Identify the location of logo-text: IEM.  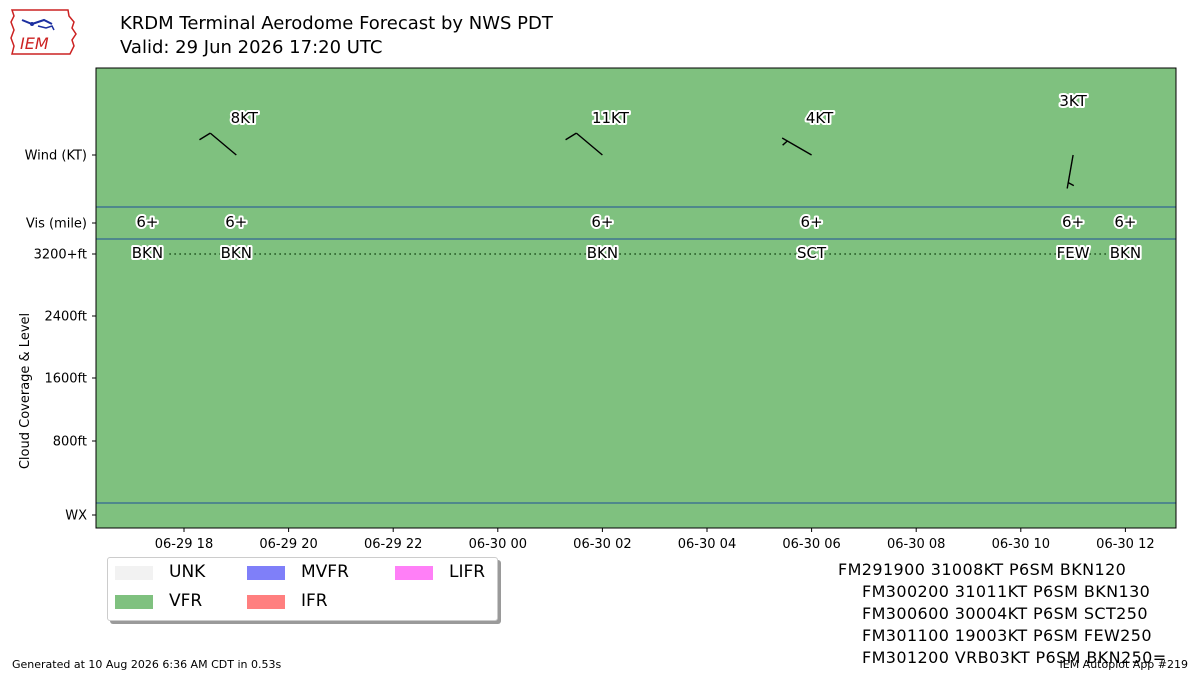
(34, 43).